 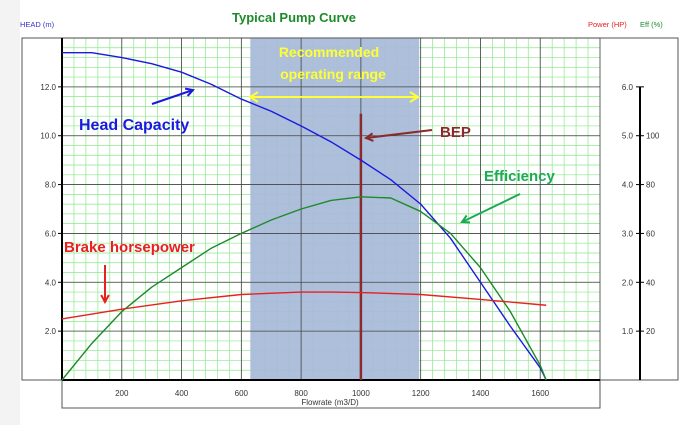 I want to click on head-tick-label: 2.0, so click(x=51, y=331).